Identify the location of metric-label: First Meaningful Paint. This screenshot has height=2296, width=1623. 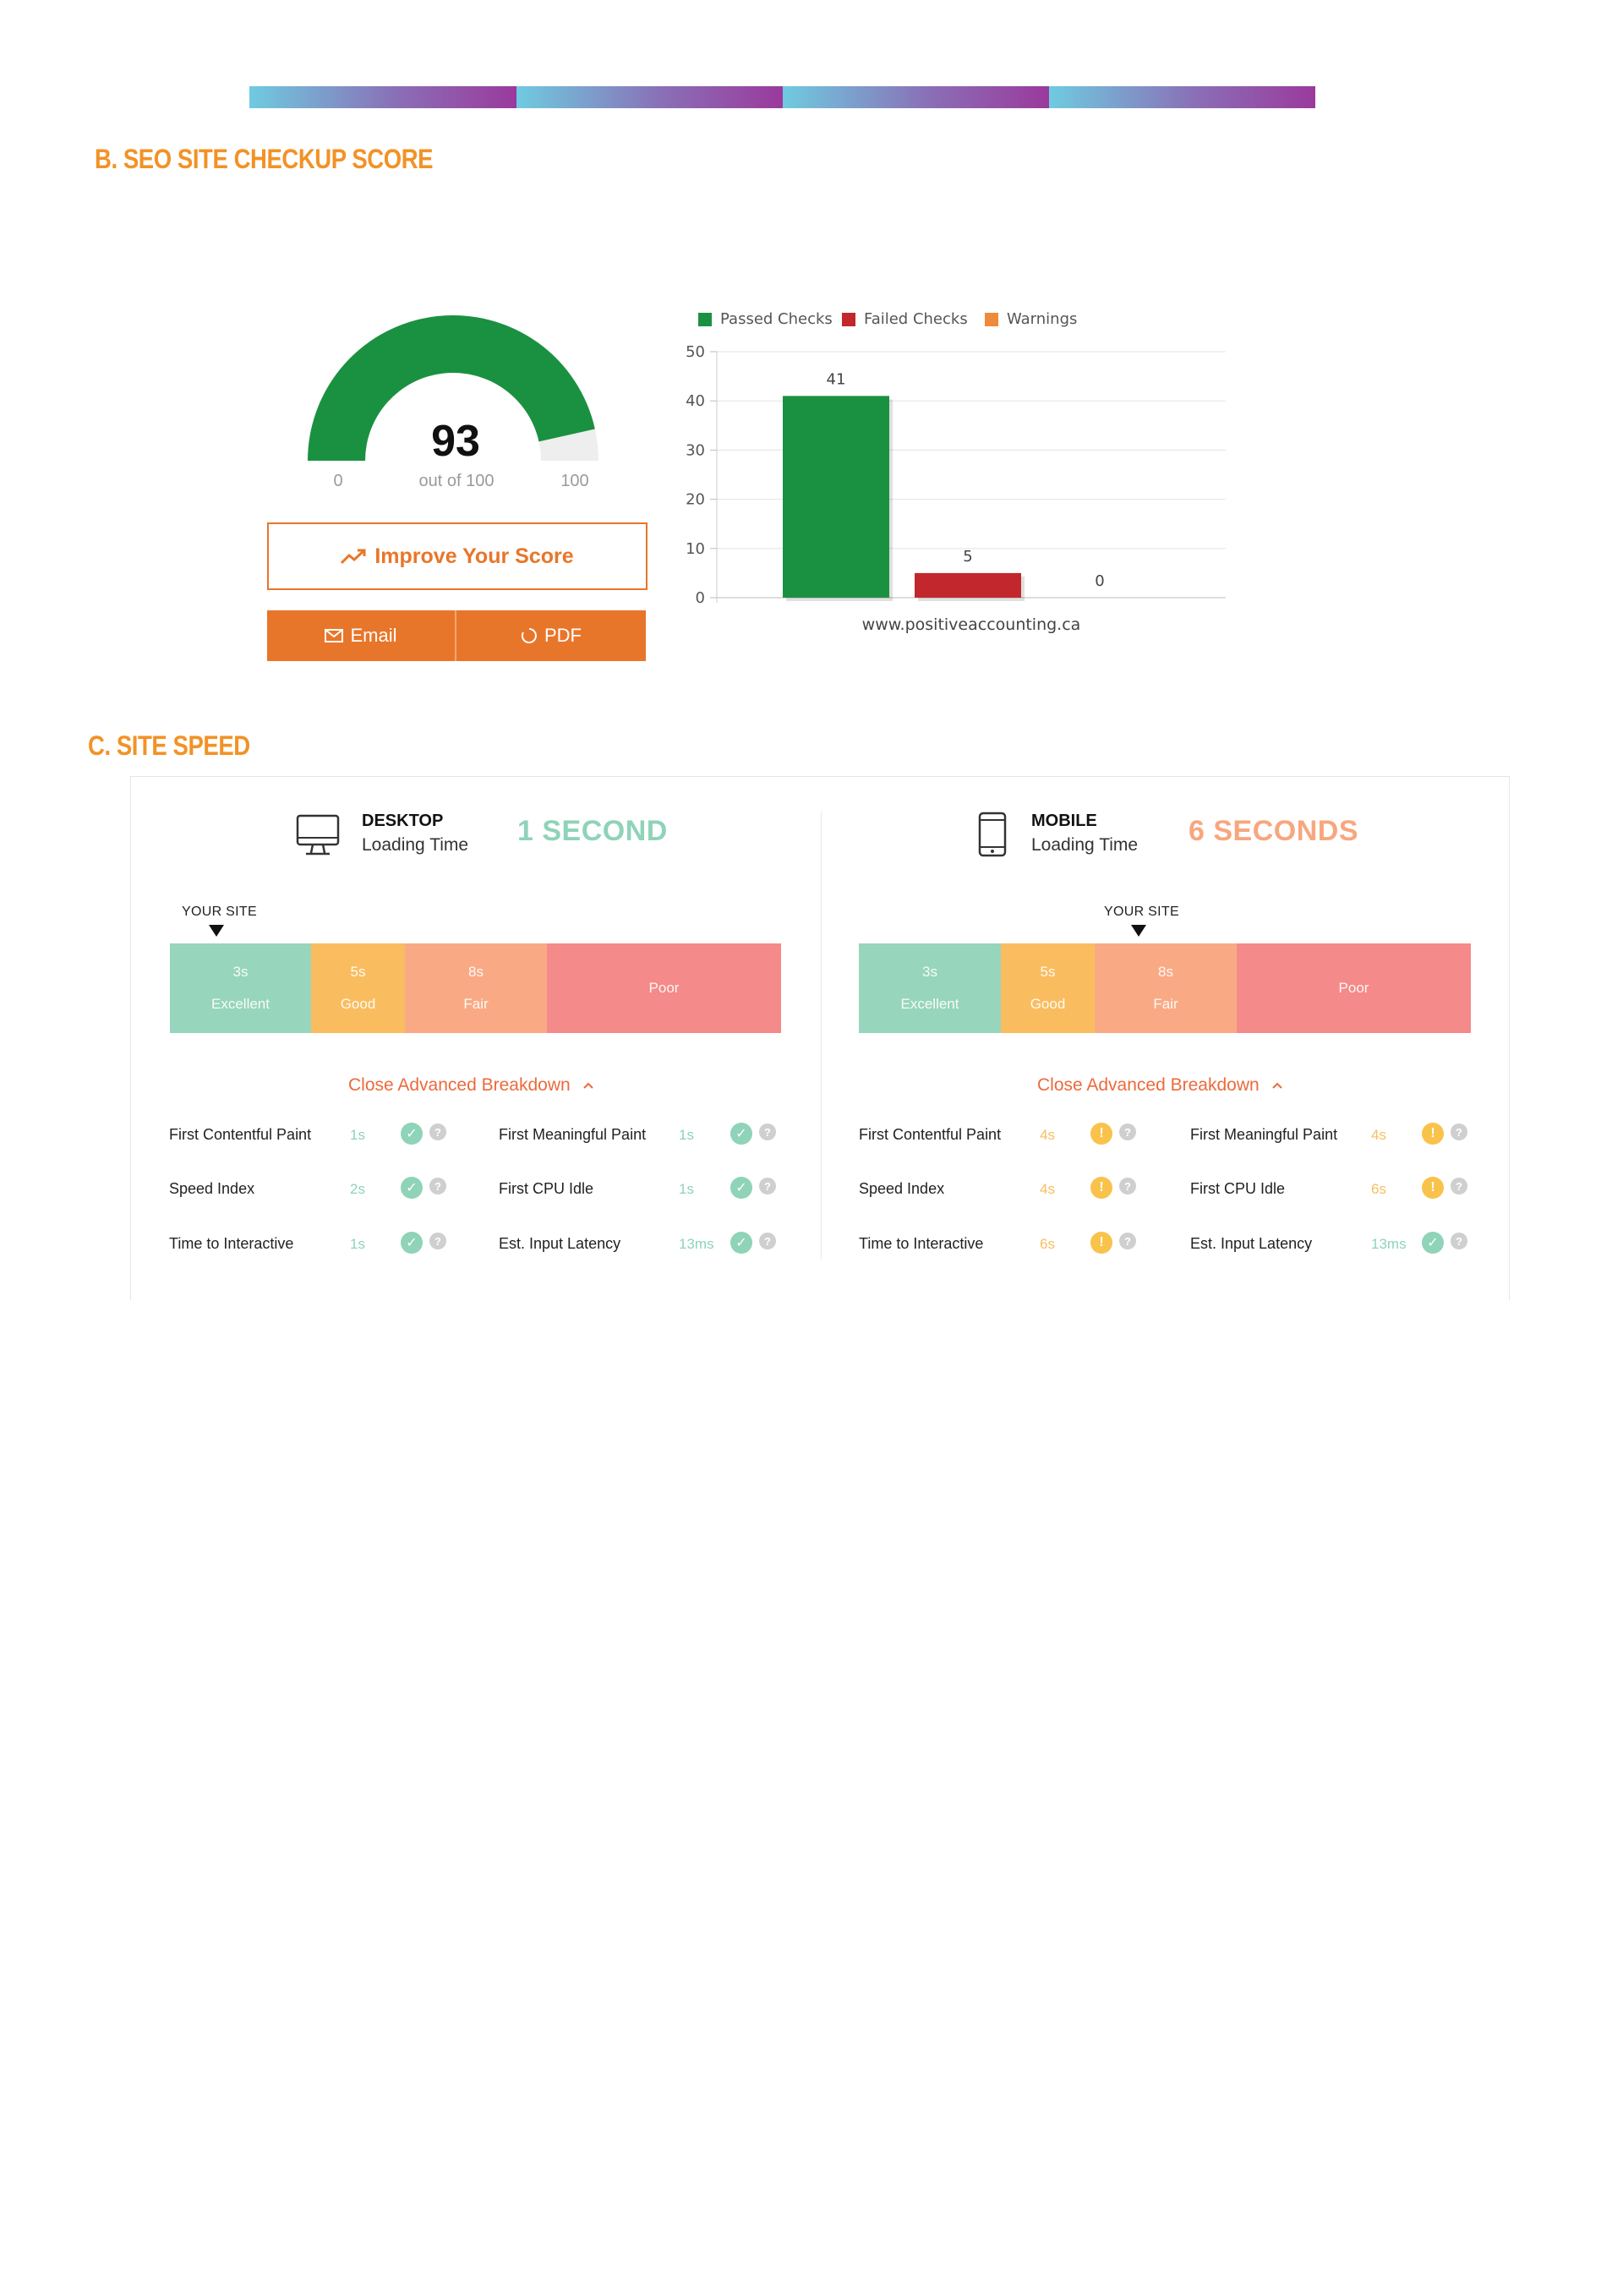
(1264, 1134).